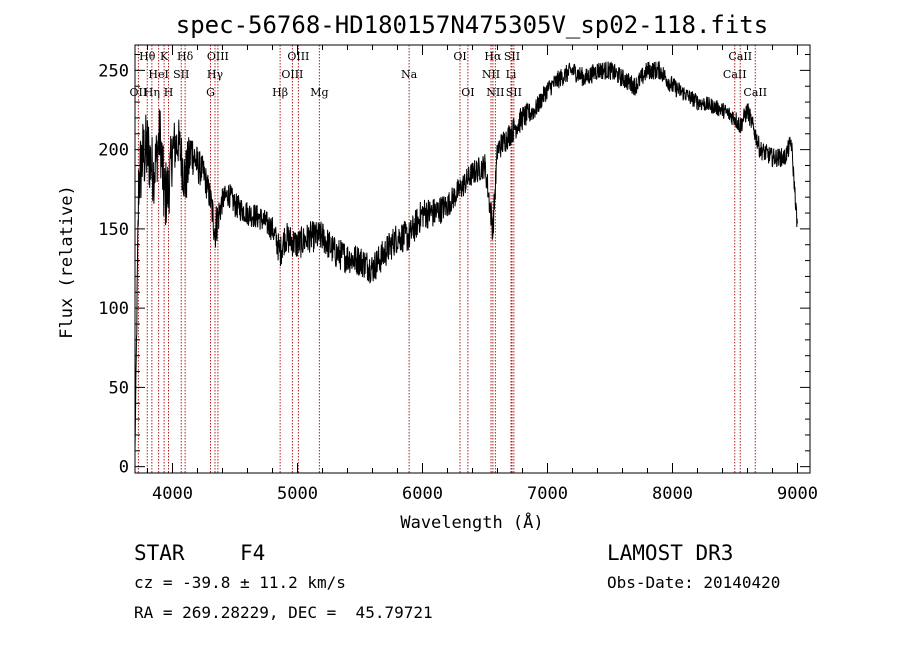  Describe the element at coordinates (672, 494) in the screenshot. I see `x-tick-label: 8000` at that location.